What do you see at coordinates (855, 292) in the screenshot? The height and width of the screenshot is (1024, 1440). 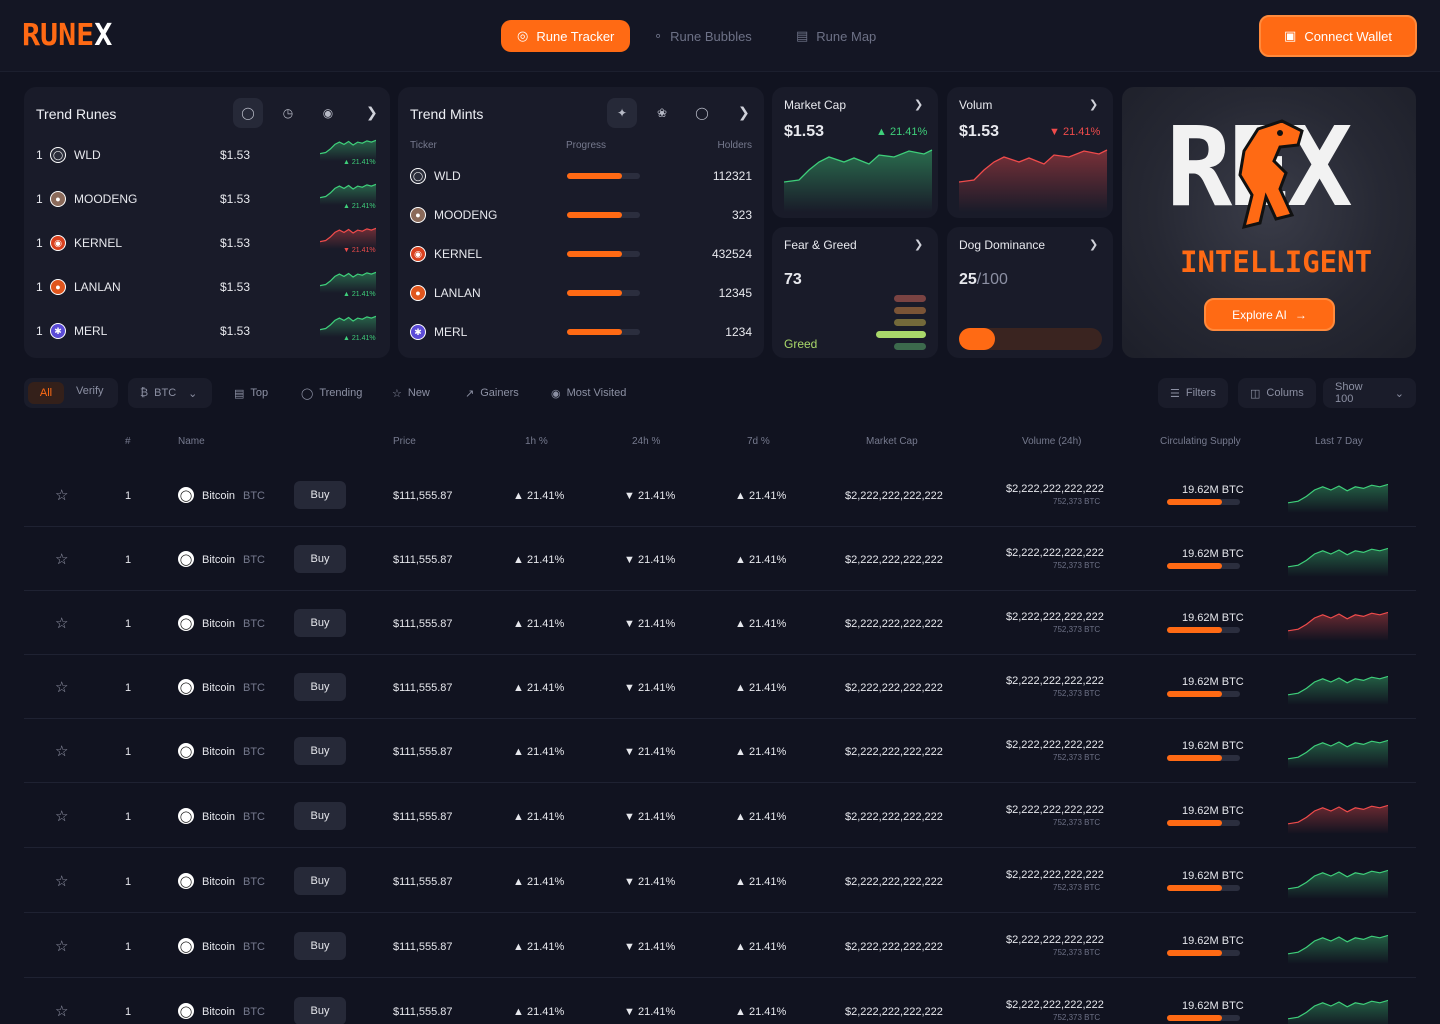 I see `fear-greed-card: Fear & Greed ❯ 73 Greed` at bounding box center [855, 292].